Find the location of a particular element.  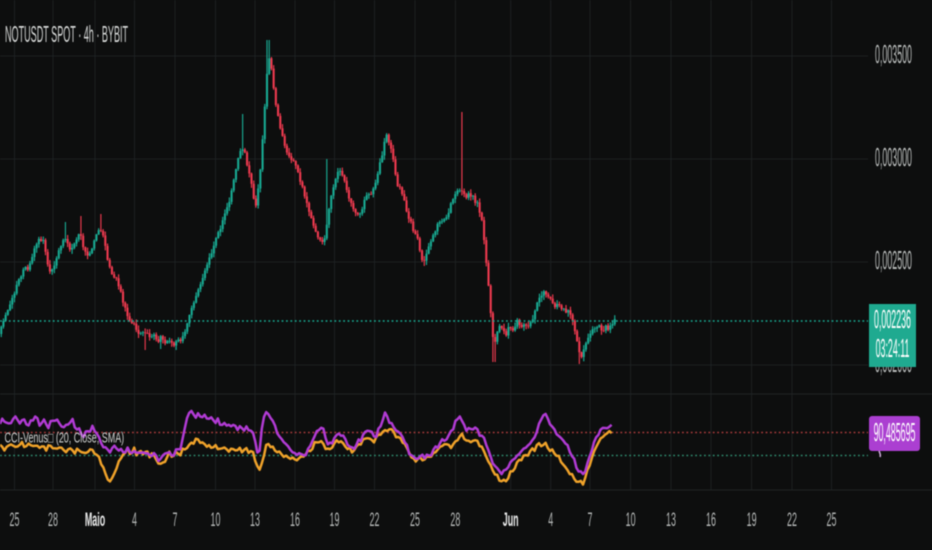

svg-text: 0,002236 is located at coordinates (892, 319).